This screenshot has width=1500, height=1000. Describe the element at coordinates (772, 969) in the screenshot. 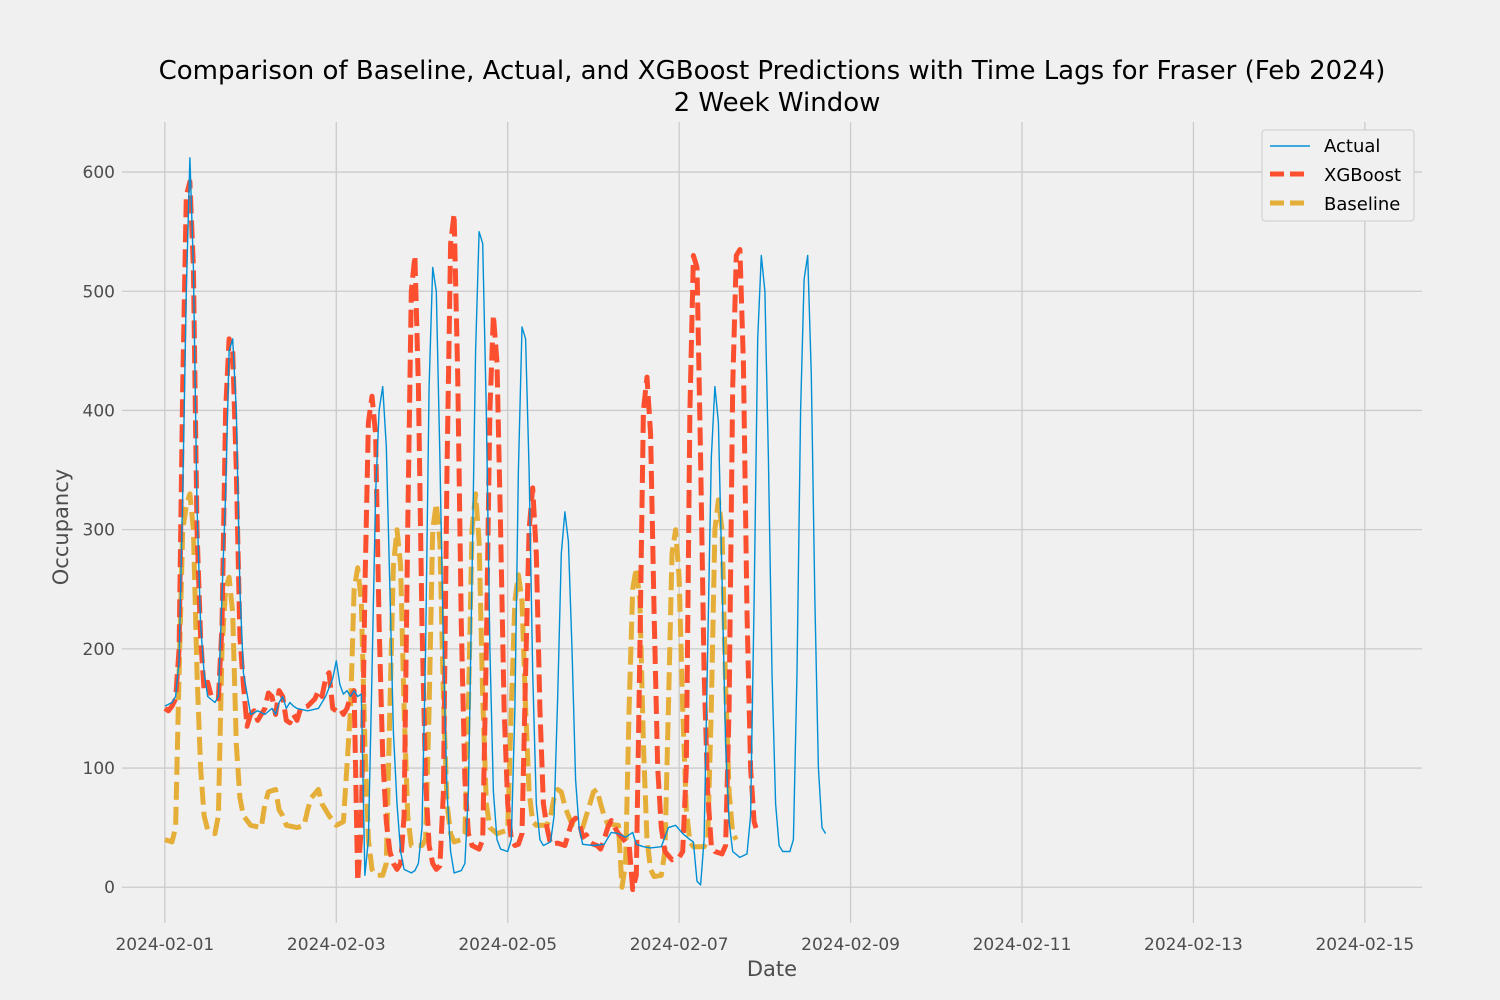

I see `x-axis-label: Date` at that location.